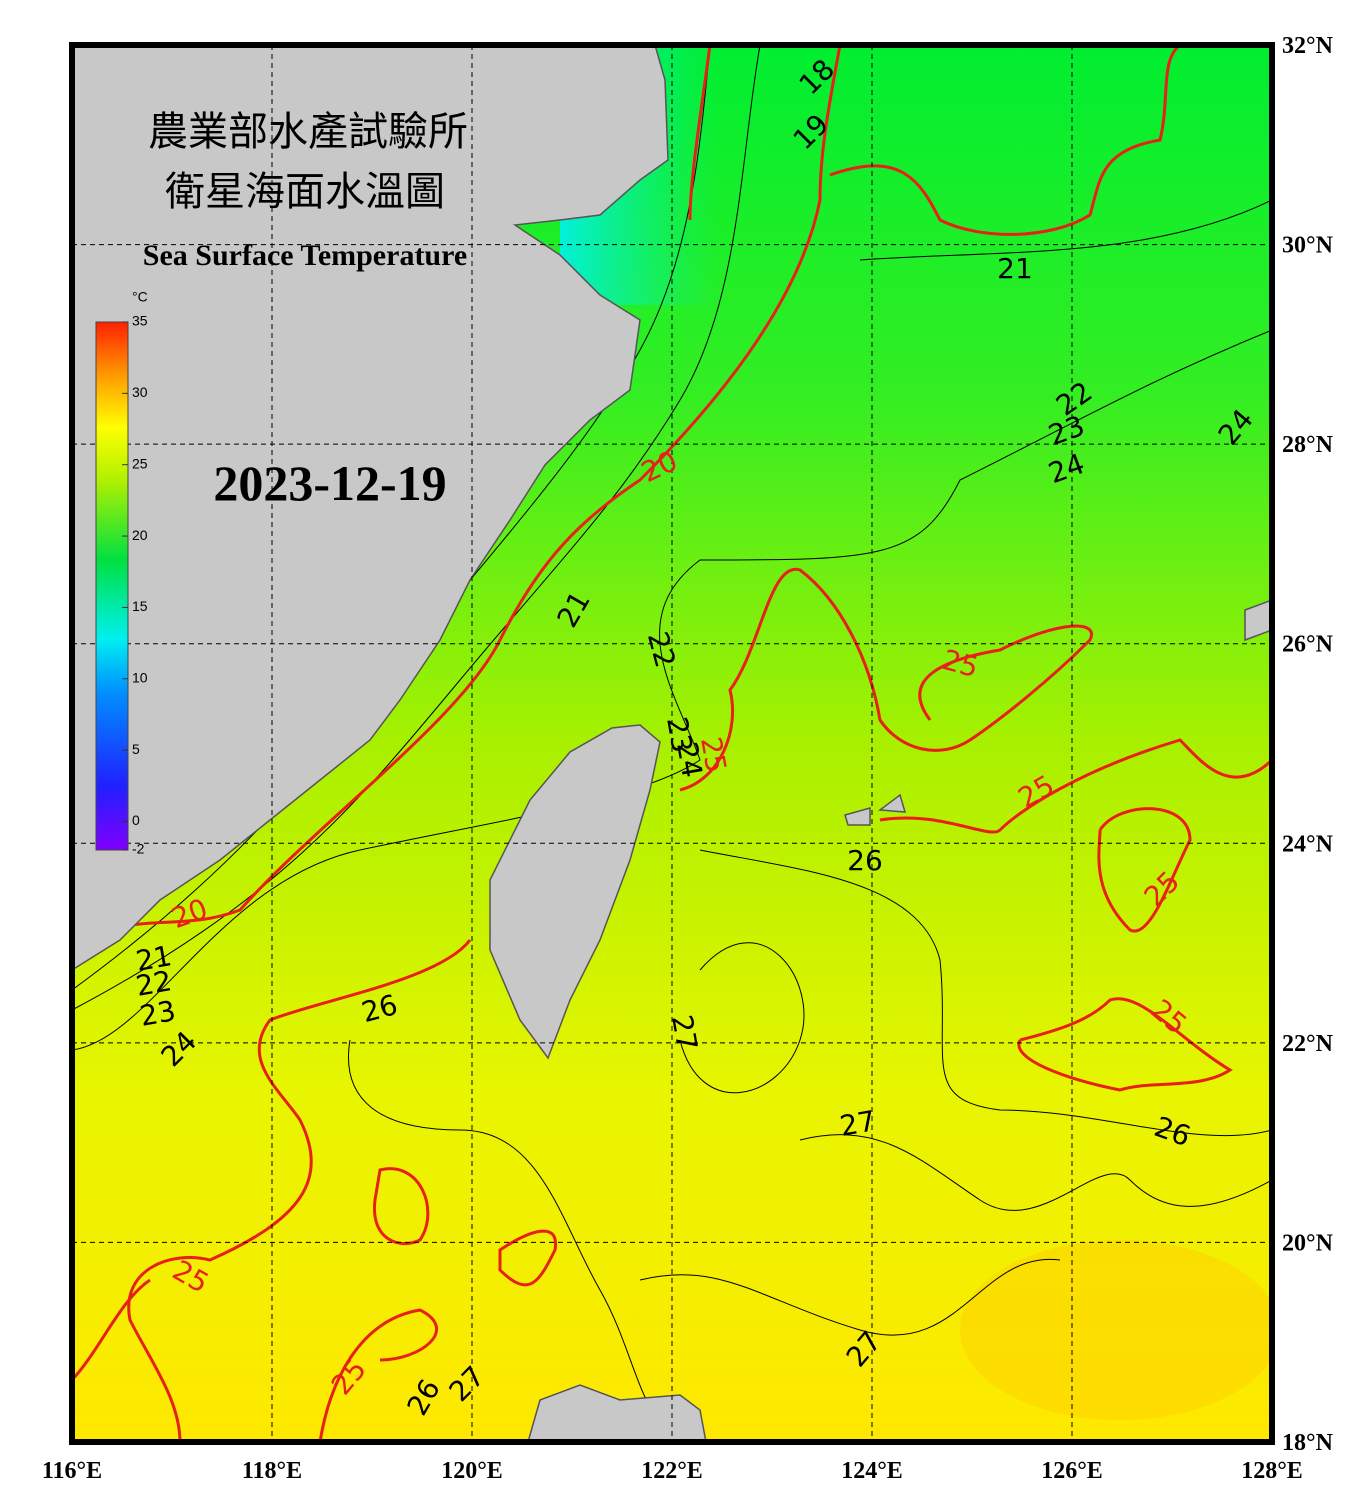  What do you see at coordinates (689, 759) in the screenshot?
I see `contour-label: 24` at bounding box center [689, 759].